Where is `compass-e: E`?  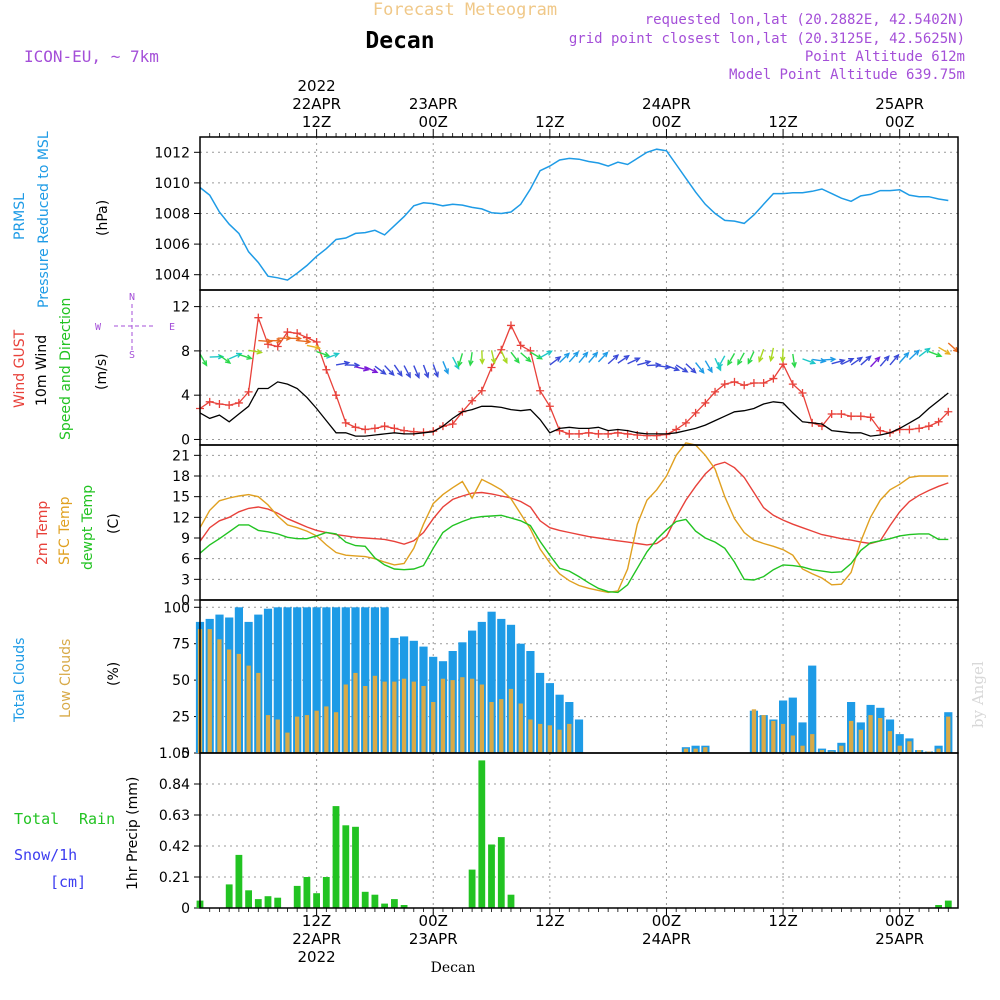
compass-e: E is located at coordinates (172, 327).